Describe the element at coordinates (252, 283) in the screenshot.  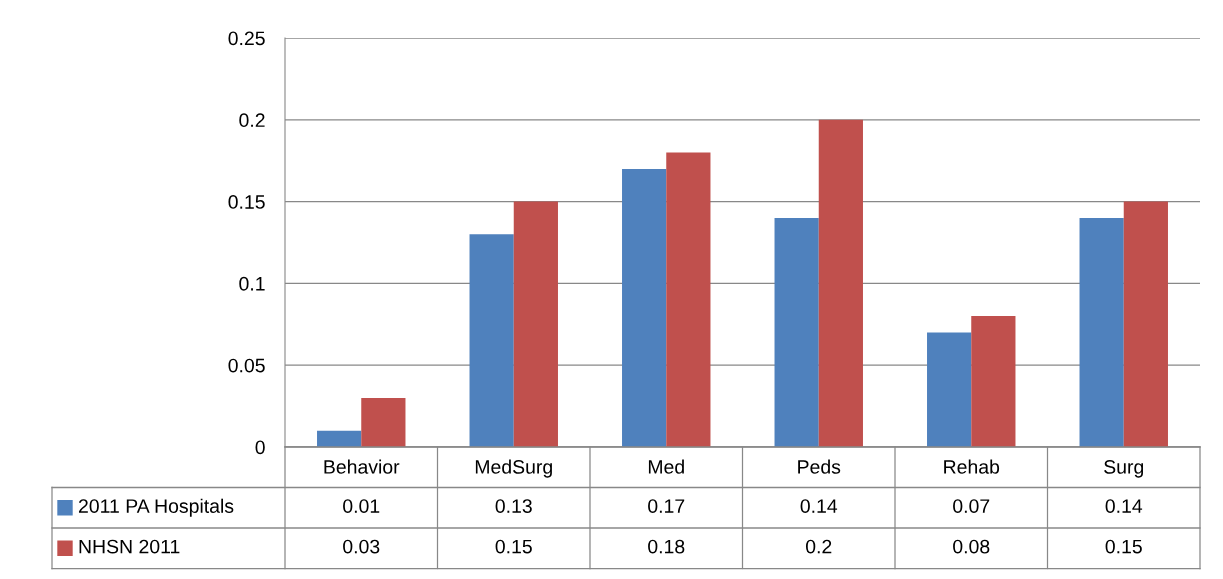
I see `y-tick-label: 0.1` at that location.